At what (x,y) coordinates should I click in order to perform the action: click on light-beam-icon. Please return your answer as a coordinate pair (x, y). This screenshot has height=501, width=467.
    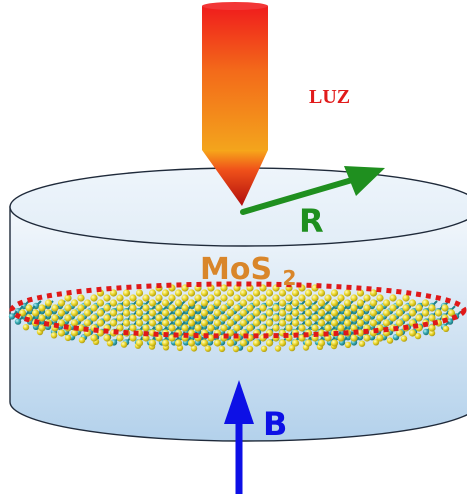
    Looking at the image, I should click on (235, 104).